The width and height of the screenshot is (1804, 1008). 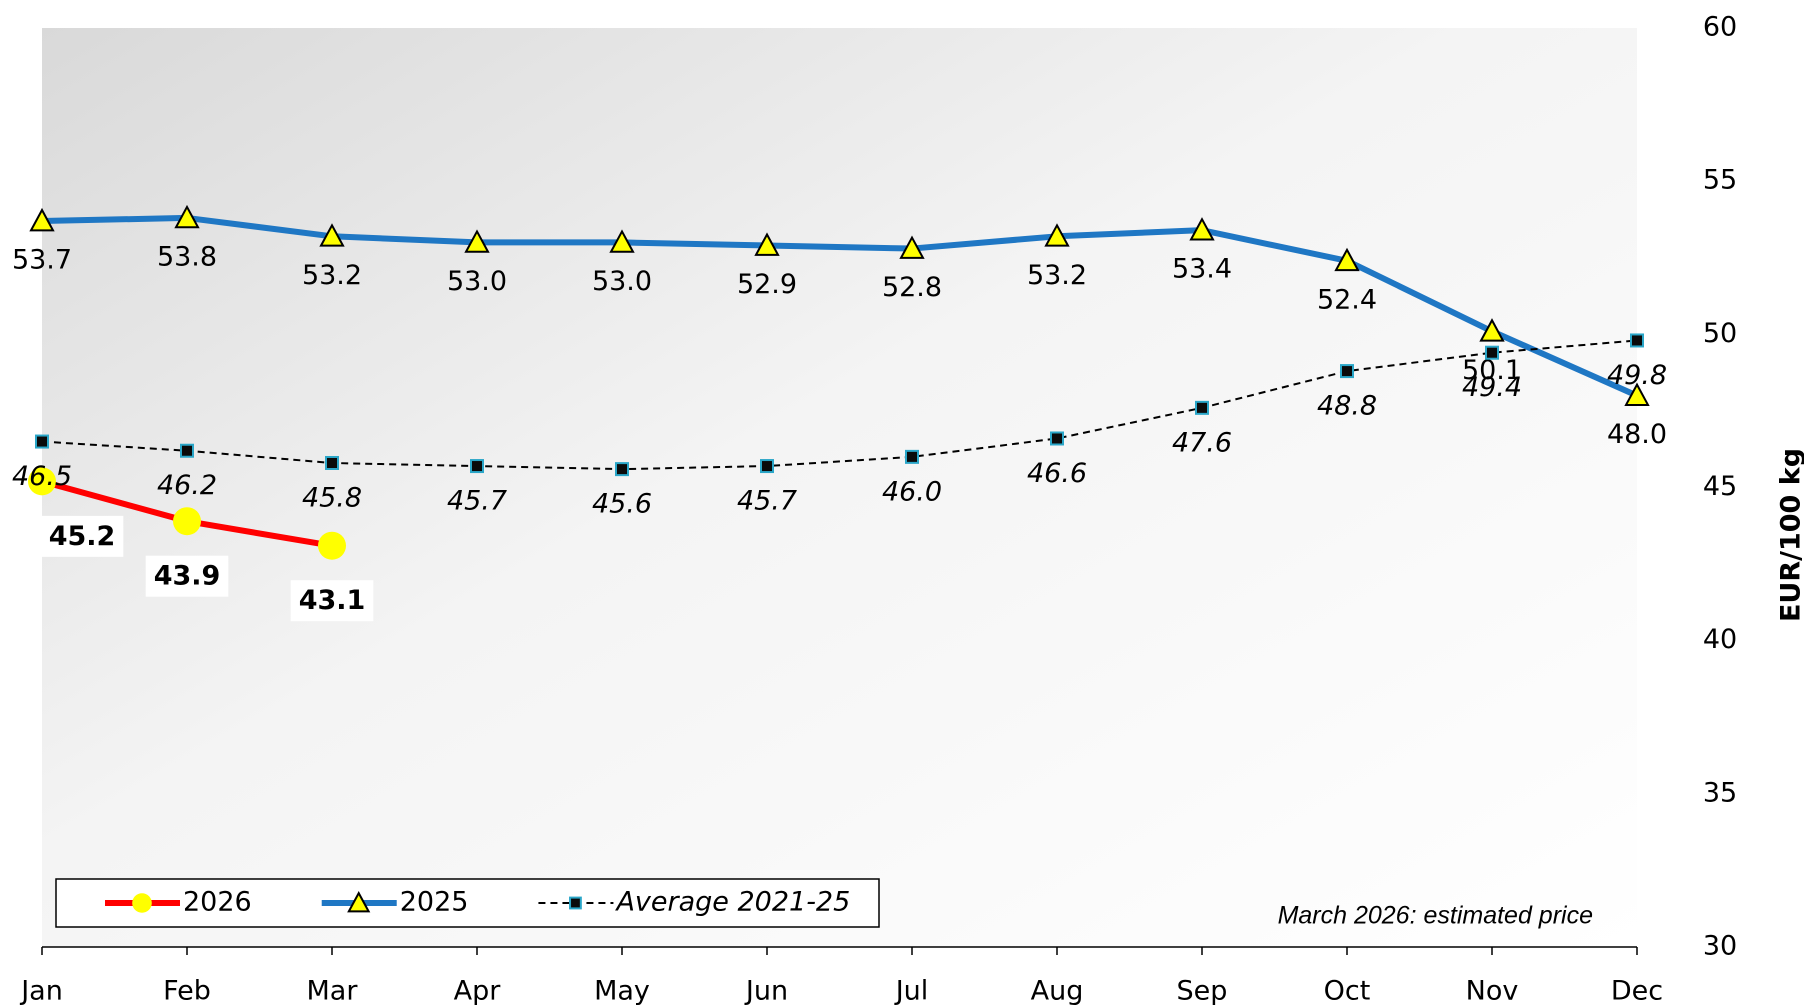 I want to click on value-label: 49.4, so click(x=1492, y=387).